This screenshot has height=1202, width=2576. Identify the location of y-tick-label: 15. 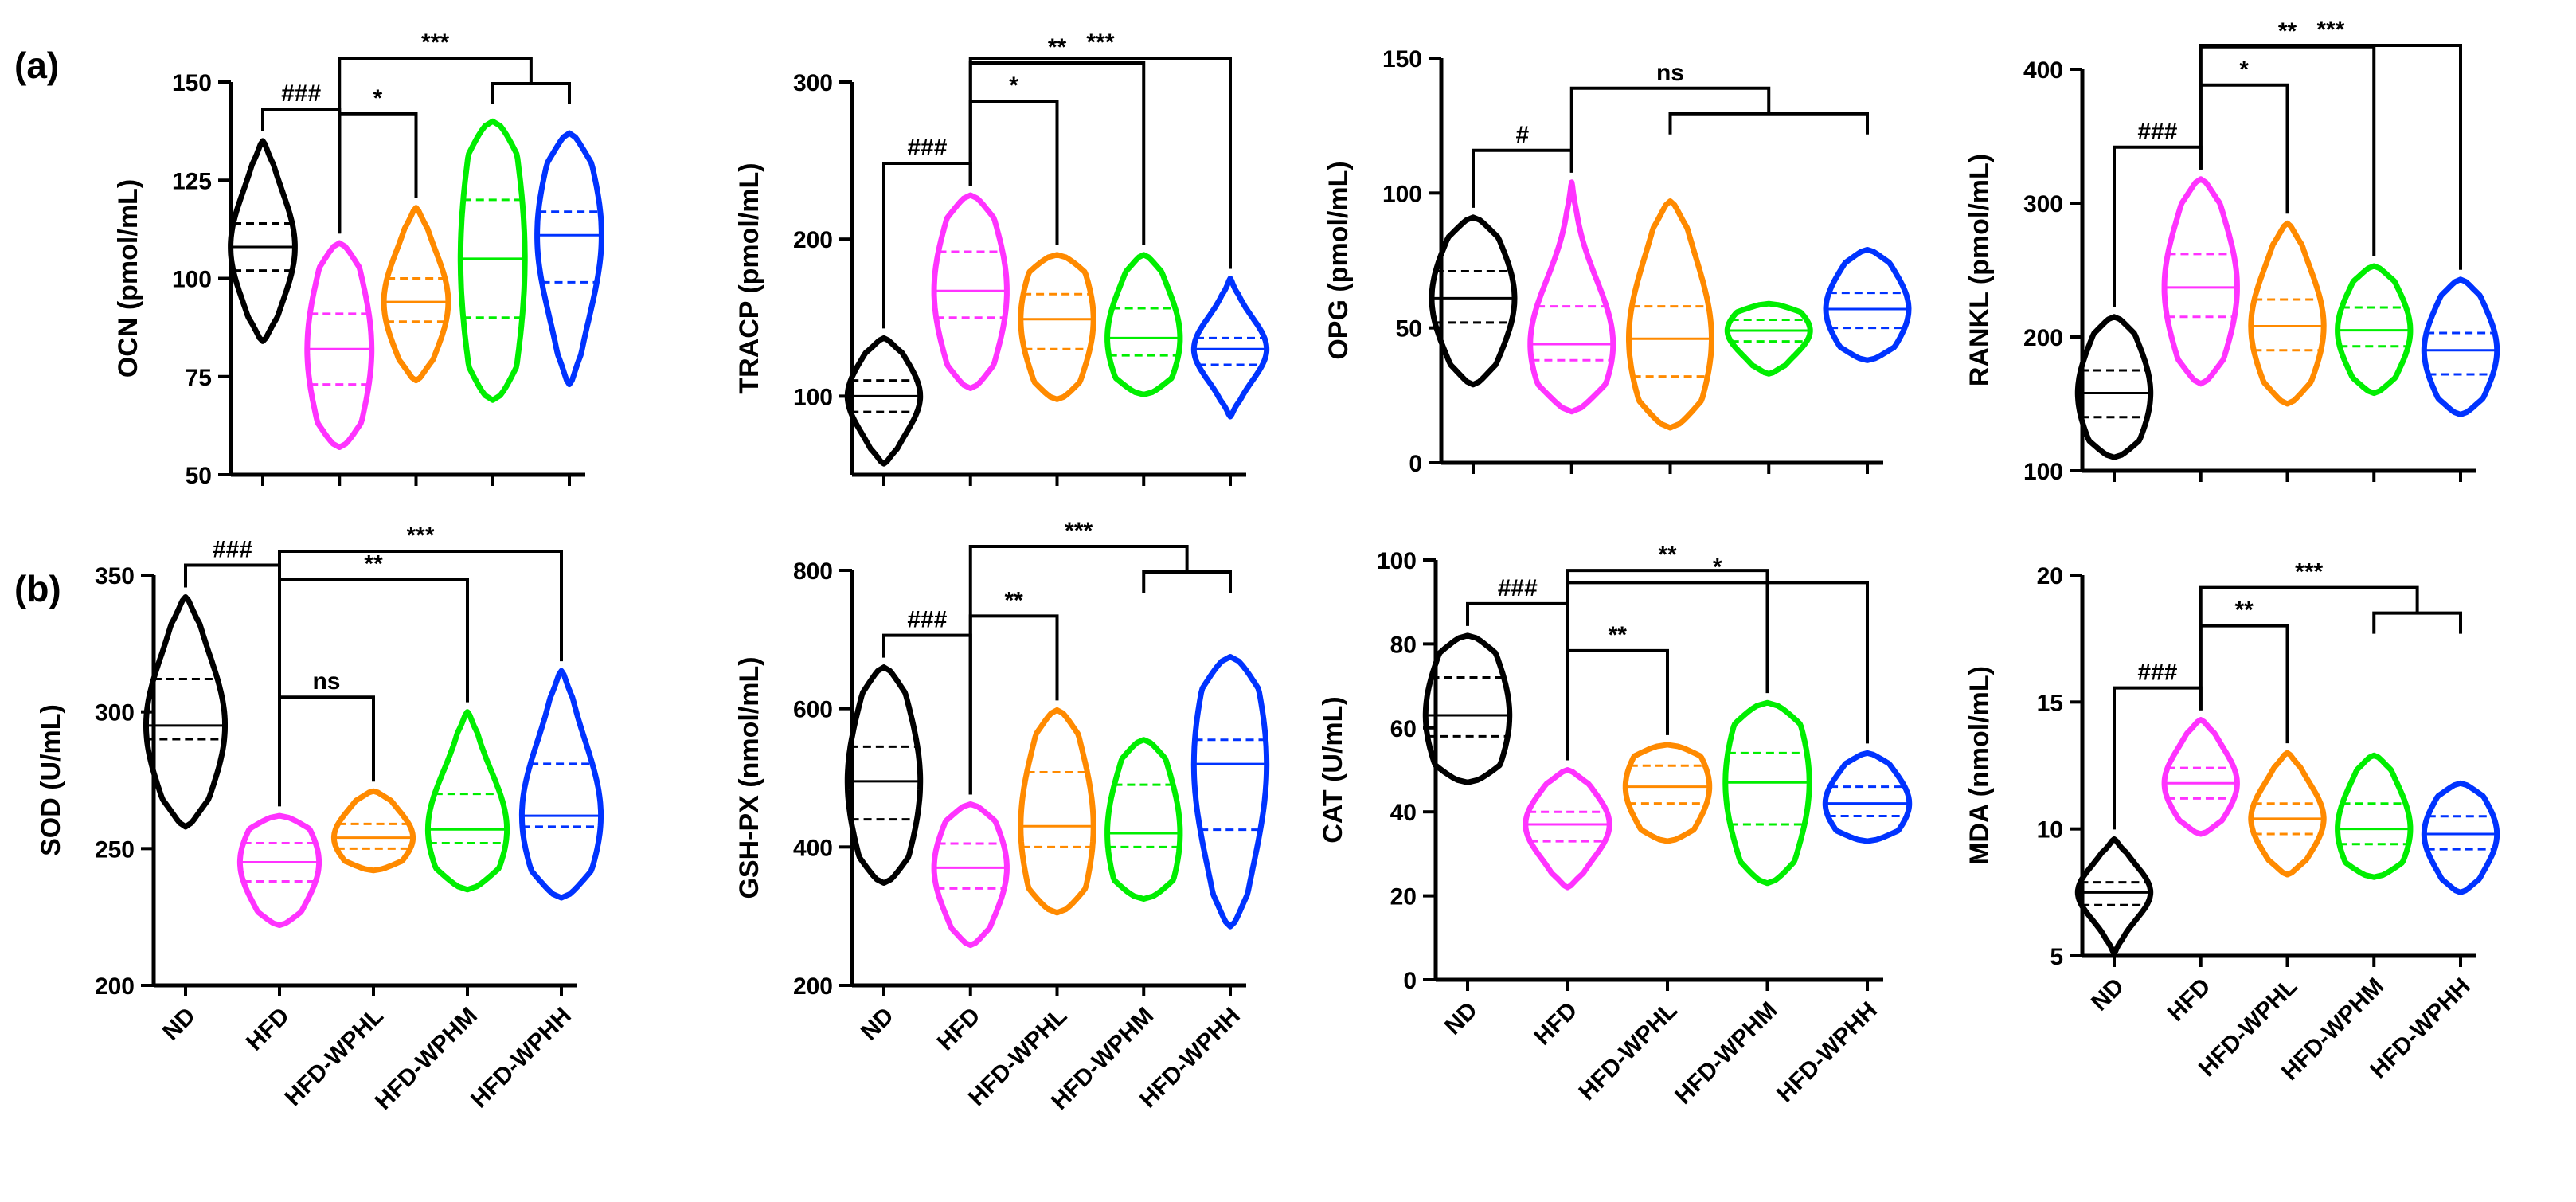
(2050, 703).